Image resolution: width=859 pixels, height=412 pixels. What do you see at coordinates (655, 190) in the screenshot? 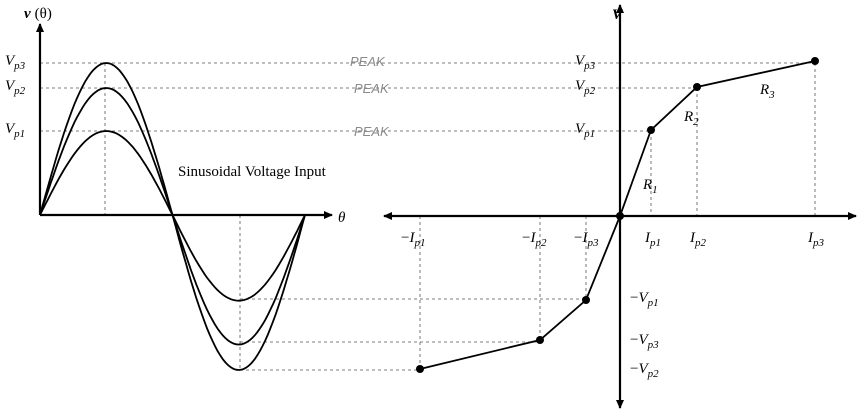
I see `subscript: 1` at bounding box center [655, 190].